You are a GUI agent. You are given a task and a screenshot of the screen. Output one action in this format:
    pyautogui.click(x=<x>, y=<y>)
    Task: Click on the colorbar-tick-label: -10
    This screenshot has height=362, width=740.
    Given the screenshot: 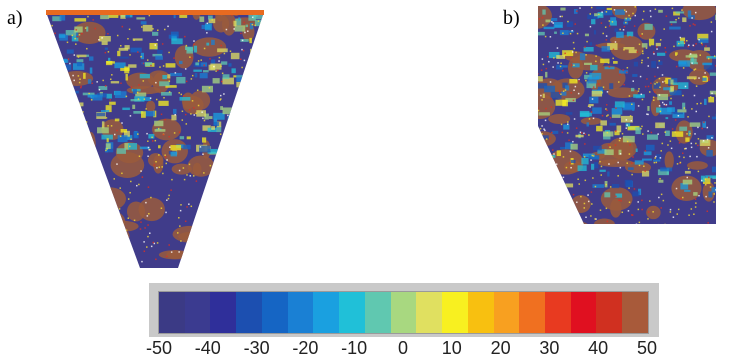 What is the action you would take?
    pyautogui.click(x=354, y=348)
    